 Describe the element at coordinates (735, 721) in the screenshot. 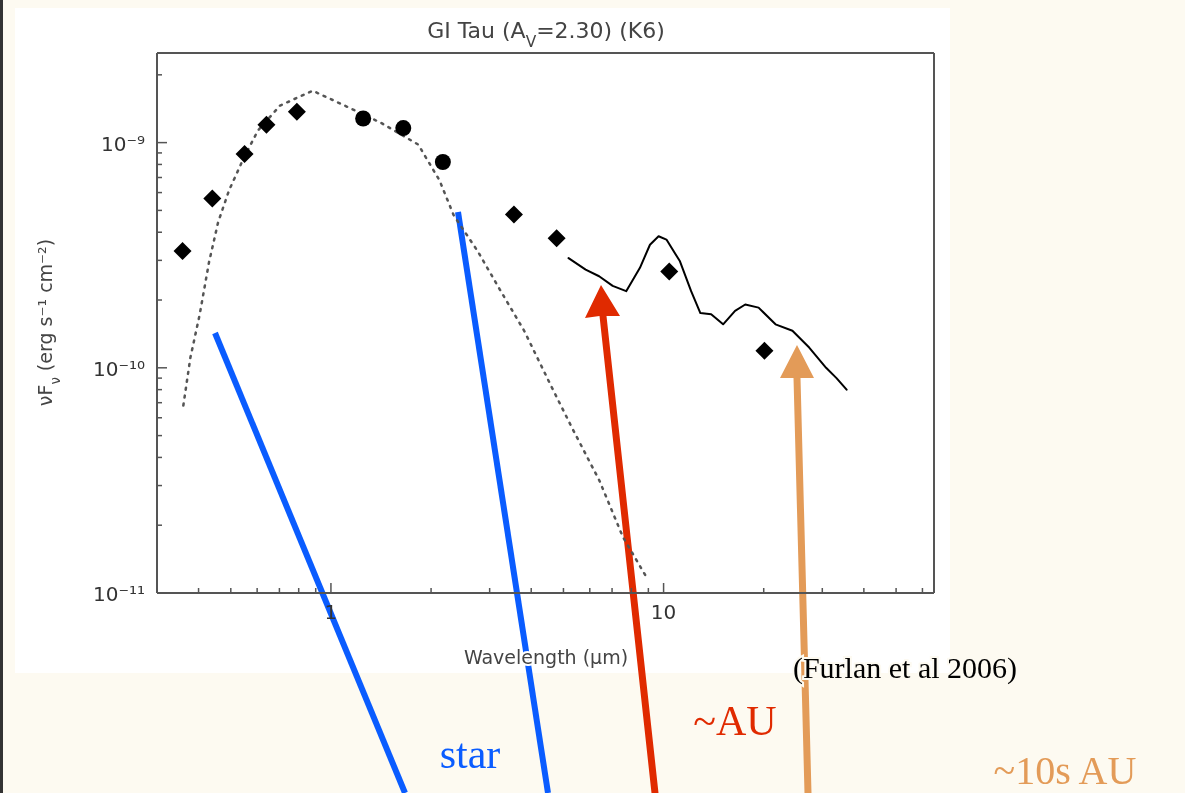

I see `text: ~AU` at that location.